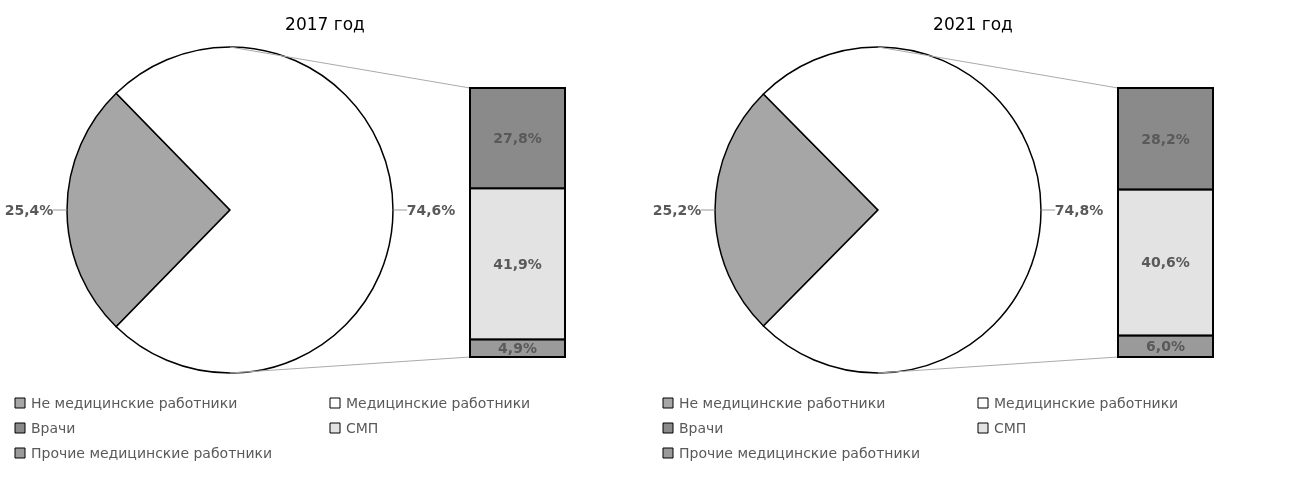 This screenshot has height=479, width=1298. What do you see at coordinates (517, 348) in the screenshot?
I see `data-label: 4,9%` at bounding box center [517, 348].